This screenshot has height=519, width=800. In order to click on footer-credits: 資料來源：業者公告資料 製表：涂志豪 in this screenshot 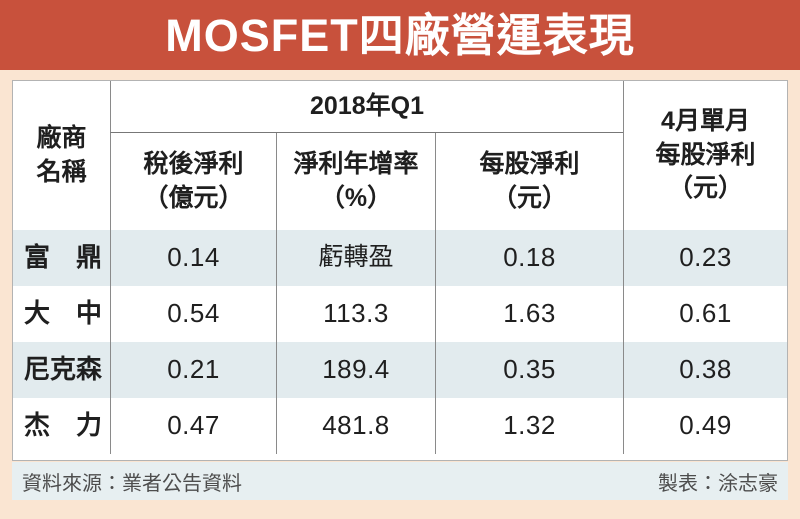, I will do `click(400, 481)`.